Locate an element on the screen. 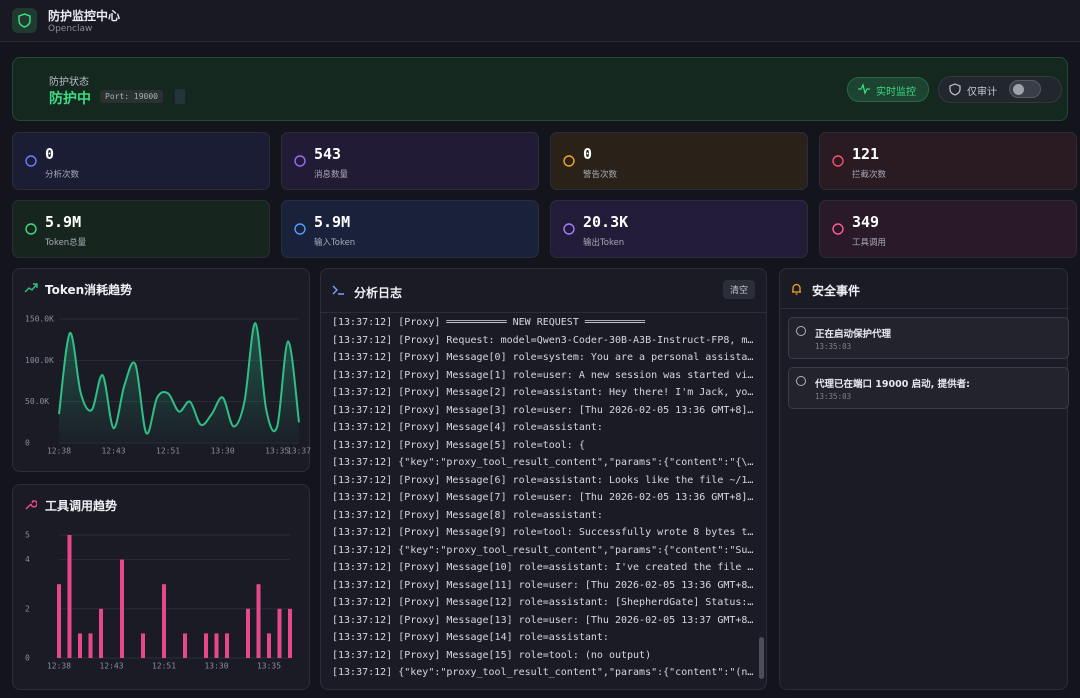 This screenshot has height=698, width=1080. audit-toggle: 仅审计 is located at coordinates (1000, 89).